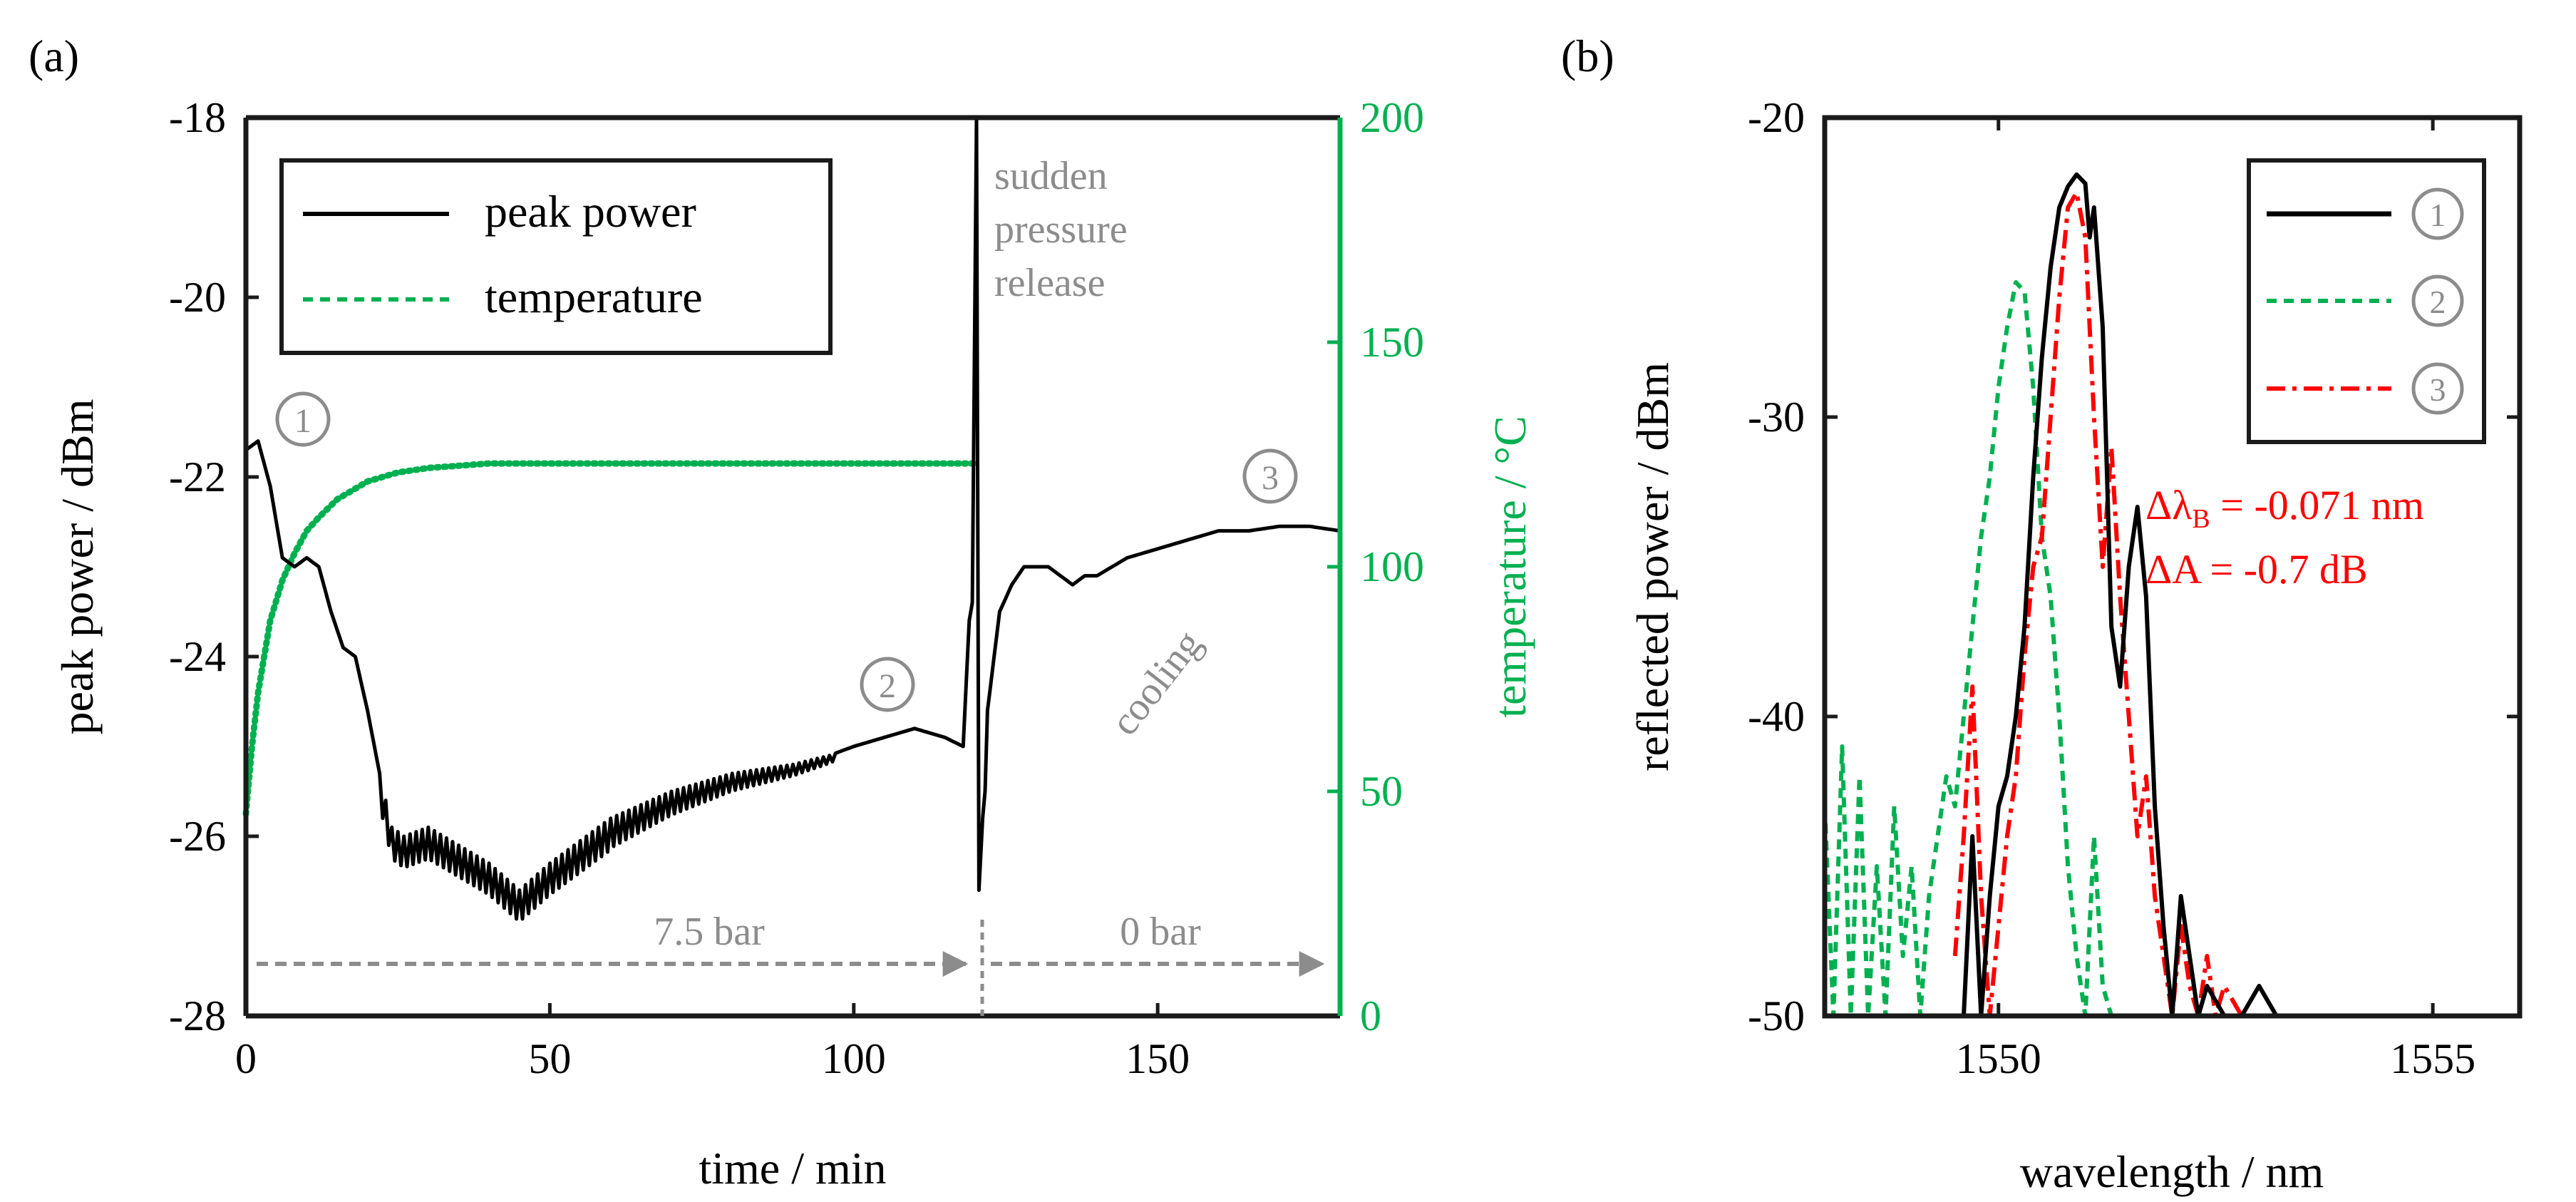 The height and width of the screenshot is (1202, 2576). What do you see at coordinates (1776, 716) in the screenshot?
I see `b-ytick-label--40: -40` at bounding box center [1776, 716].